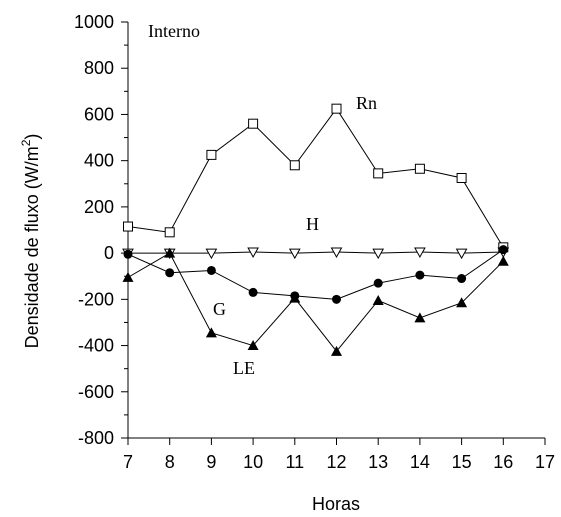 The image size is (561, 517). I want to click on y-tick-label: 200, so click(99, 207).